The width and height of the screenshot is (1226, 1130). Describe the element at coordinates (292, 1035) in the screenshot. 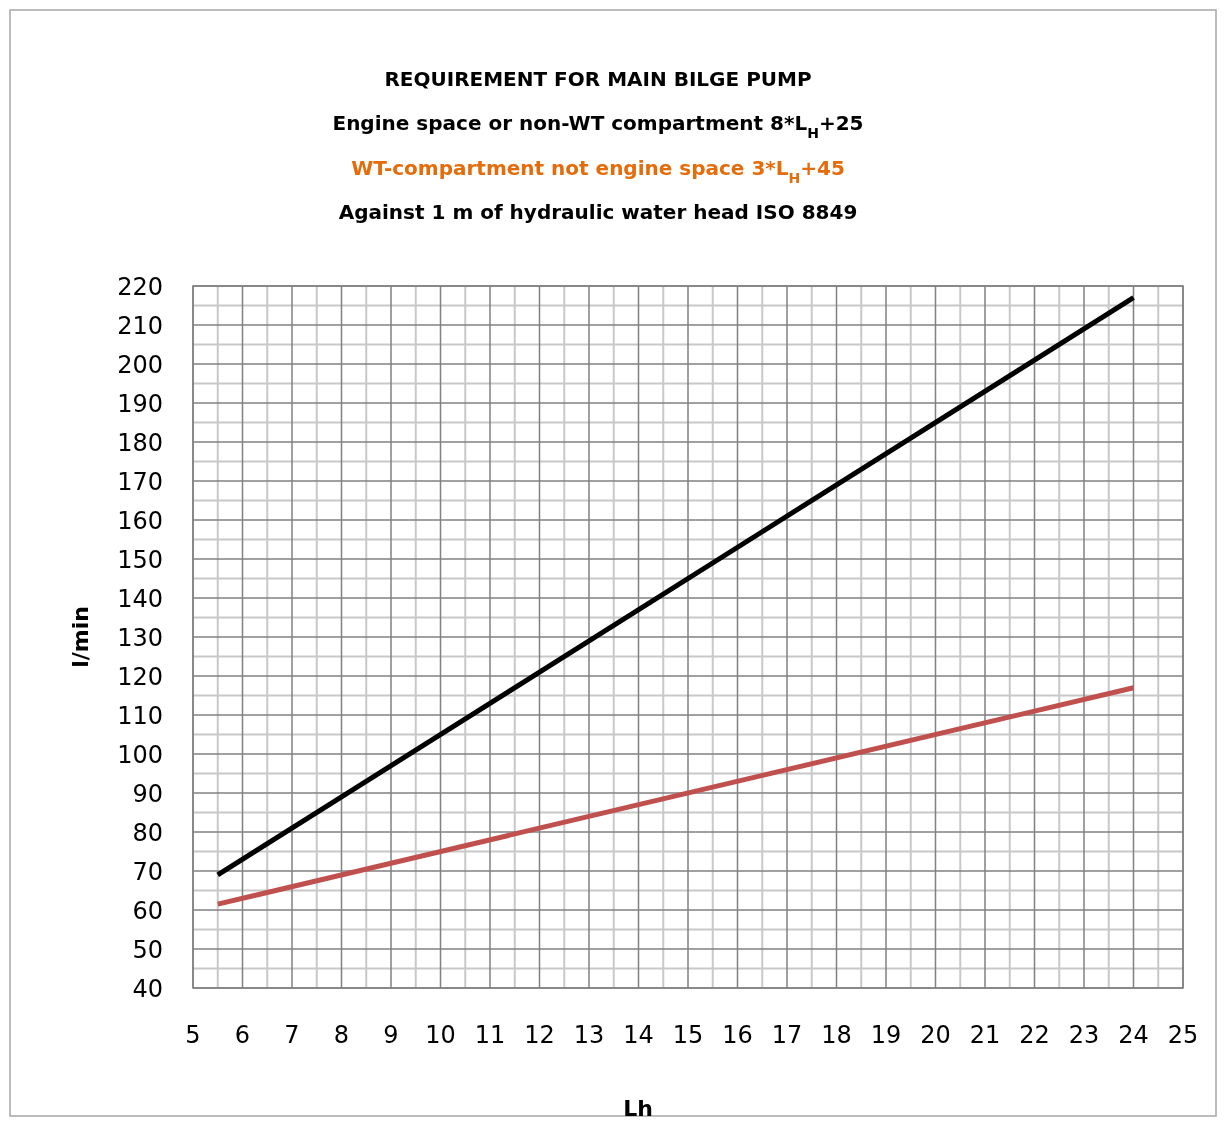

I see `x-tick-label: 7` at that location.